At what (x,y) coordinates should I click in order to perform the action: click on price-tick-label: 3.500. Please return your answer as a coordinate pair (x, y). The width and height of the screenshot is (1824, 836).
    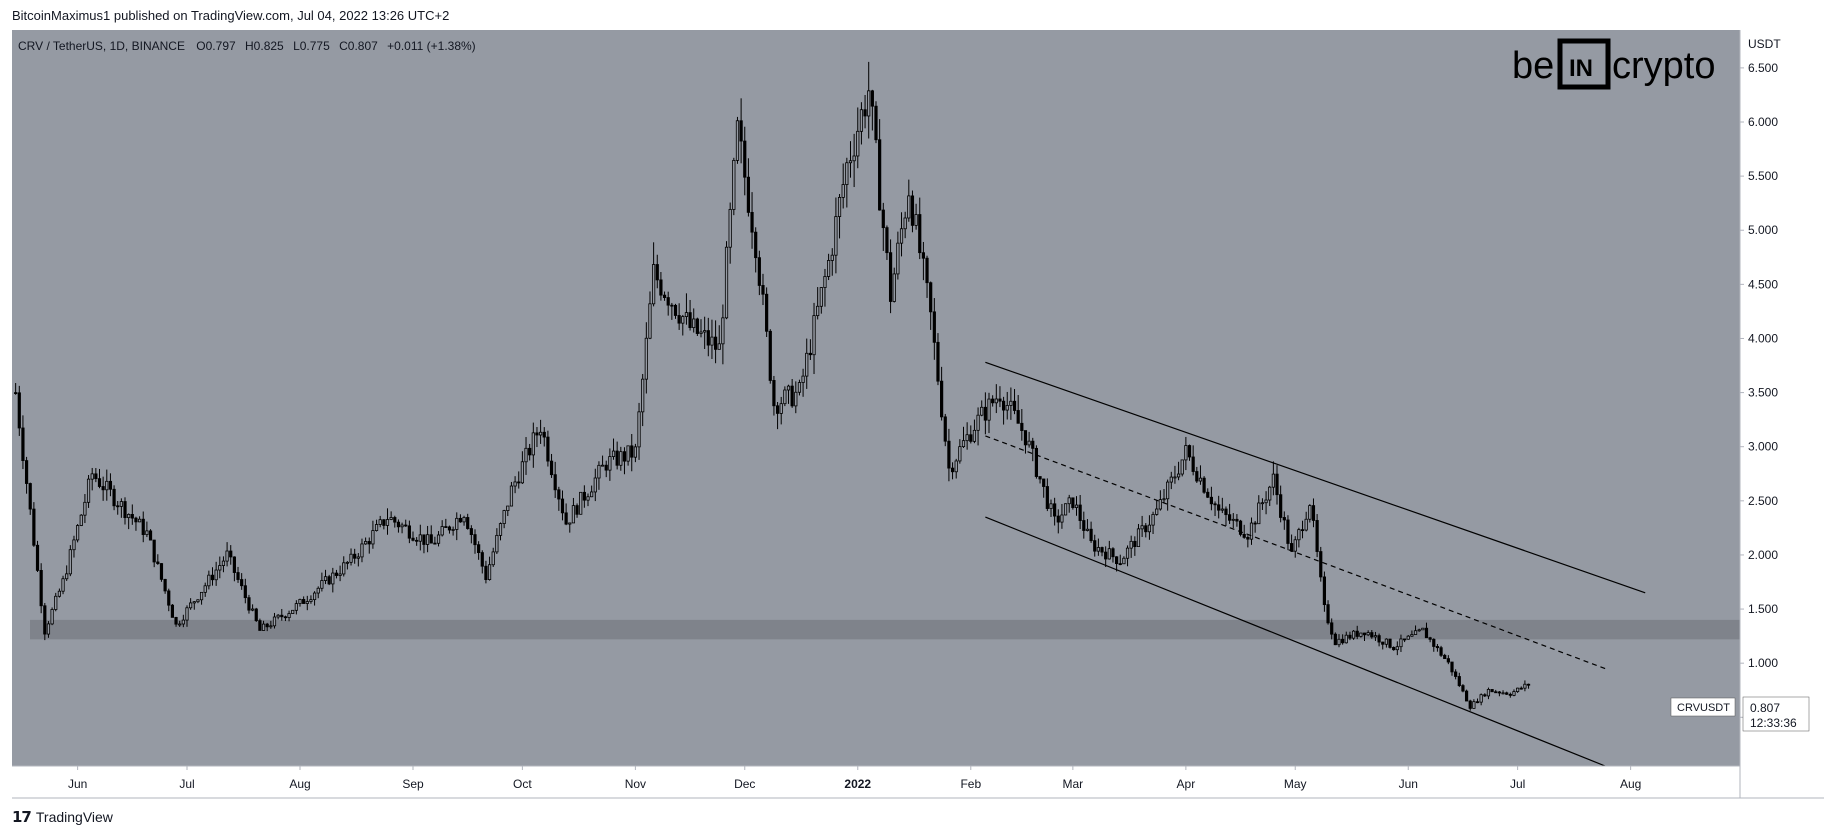
    Looking at the image, I should click on (1763, 393).